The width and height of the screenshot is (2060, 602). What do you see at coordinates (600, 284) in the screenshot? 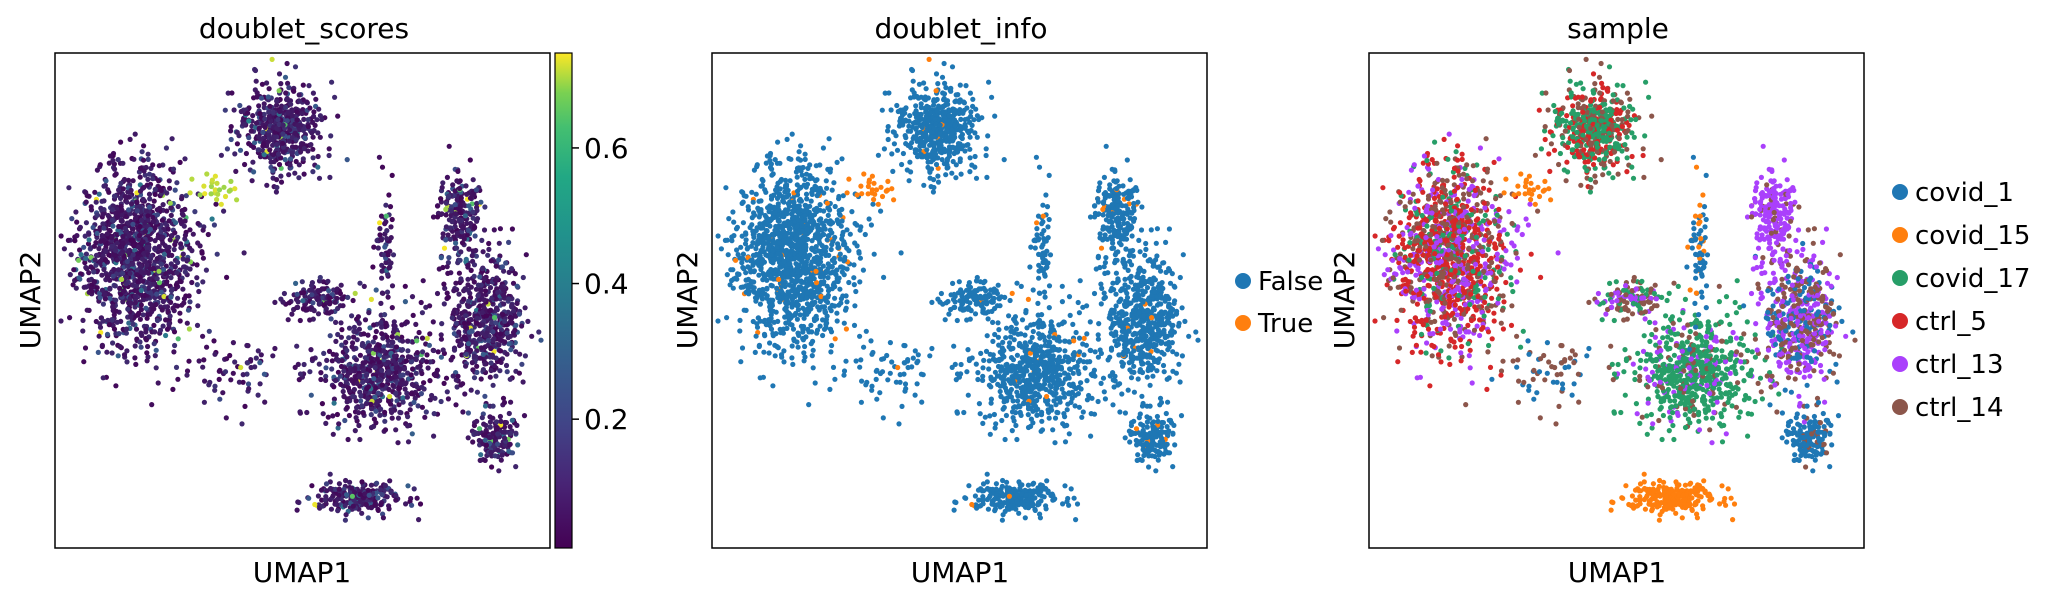
I see `colorbar-ticks: 0.20.40.6` at bounding box center [600, 284].